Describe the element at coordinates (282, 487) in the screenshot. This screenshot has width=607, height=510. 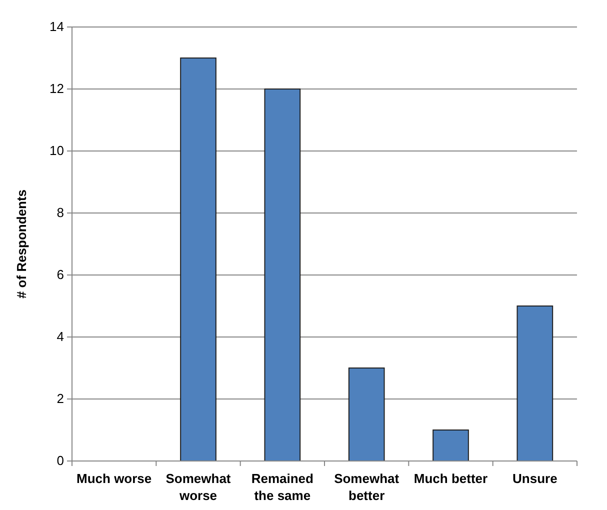
I see `x-tick-label: Remained the same` at that location.